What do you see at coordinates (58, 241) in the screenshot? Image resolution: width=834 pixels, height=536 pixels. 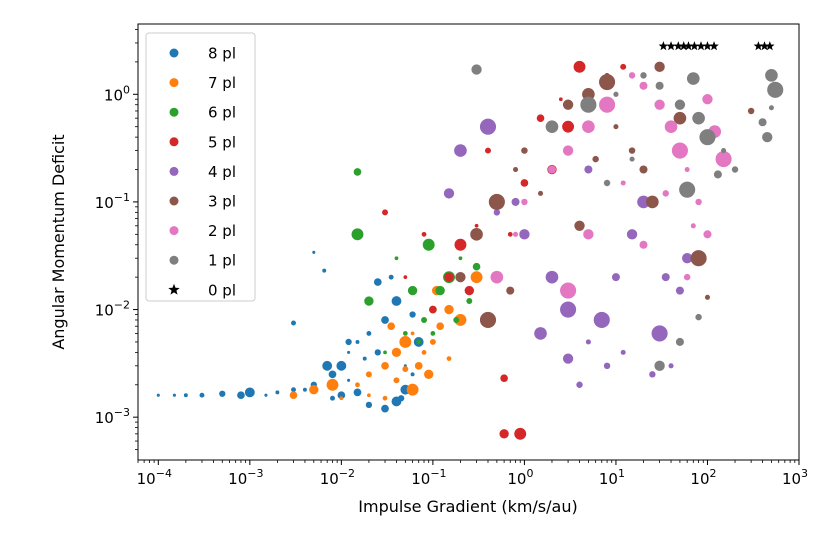 I see `y-axis-label: Angular Momentum Deficit` at bounding box center [58, 241].